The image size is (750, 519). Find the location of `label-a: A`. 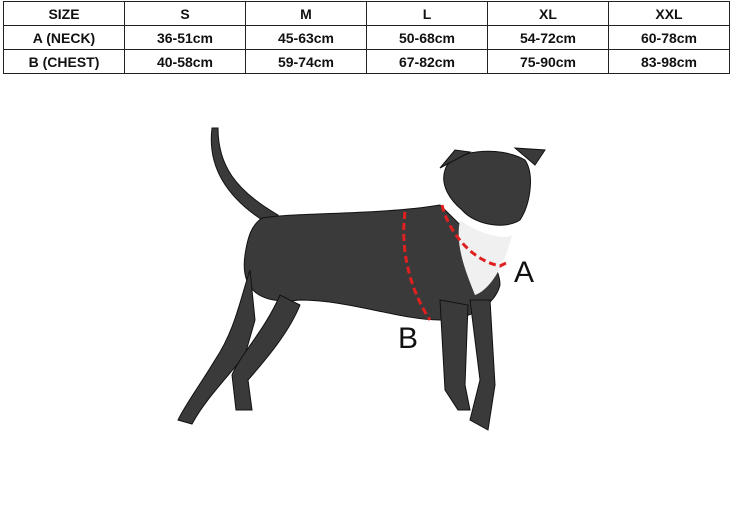

label-a: A is located at coordinates (524, 272).